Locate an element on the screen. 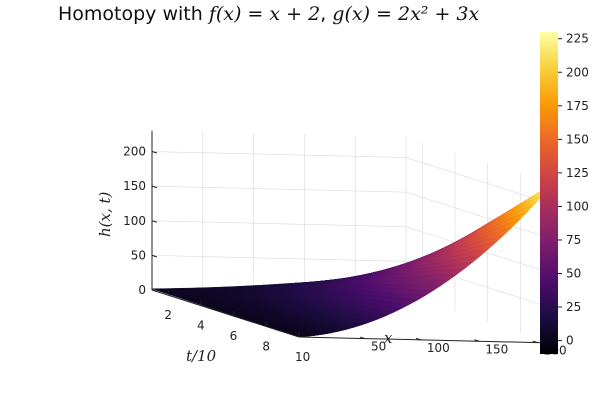  t-tick-label: 10 is located at coordinates (302, 357).